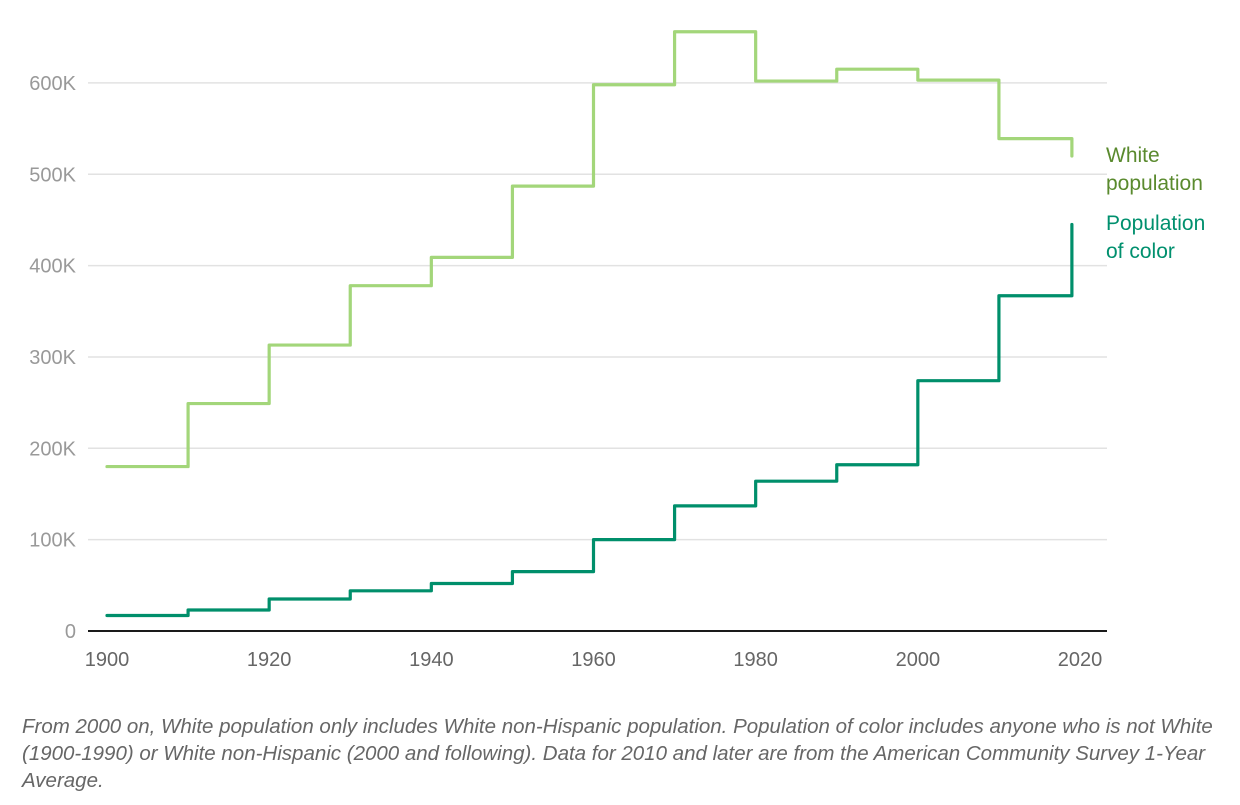 The height and width of the screenshot is (805, 1240). Describe the element at coordinates (1080, 660) in the screenshot. I see `x-tick-label: 2020` at that location.